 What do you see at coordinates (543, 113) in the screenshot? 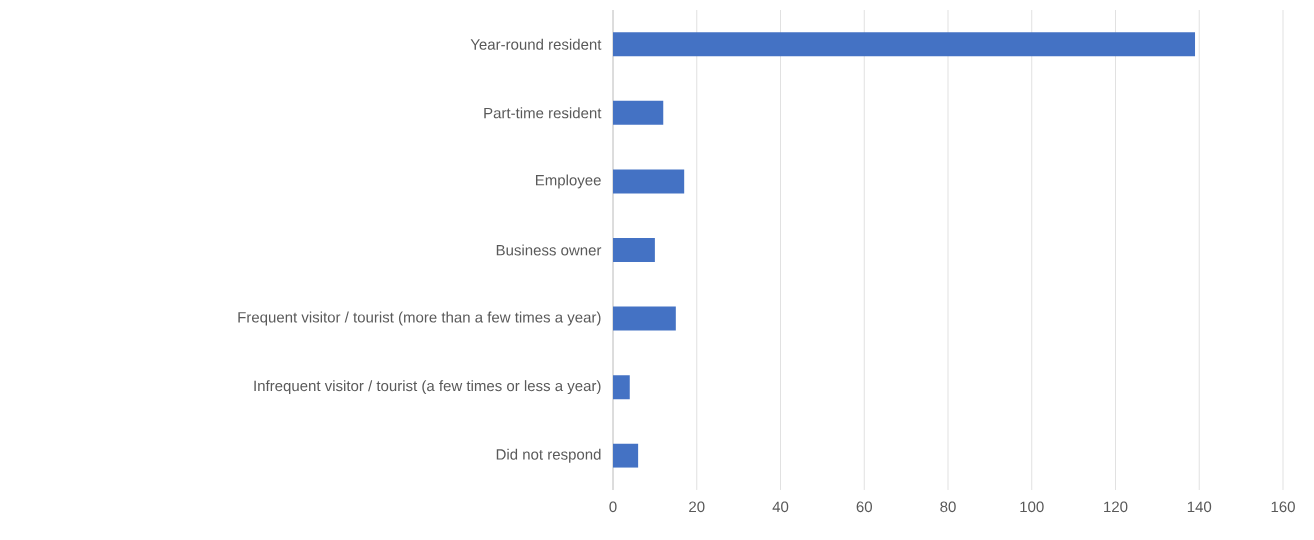
I see `y-tick-label: Part-time resident` at bounding box center [543, 113].